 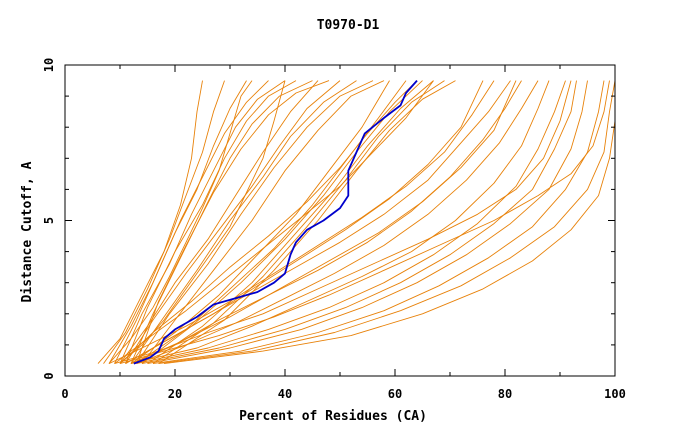 What do you see at coordinates (285, 394) in the screenshot?
I see `x-tick-label: 40` at bounding box center [285, 394].